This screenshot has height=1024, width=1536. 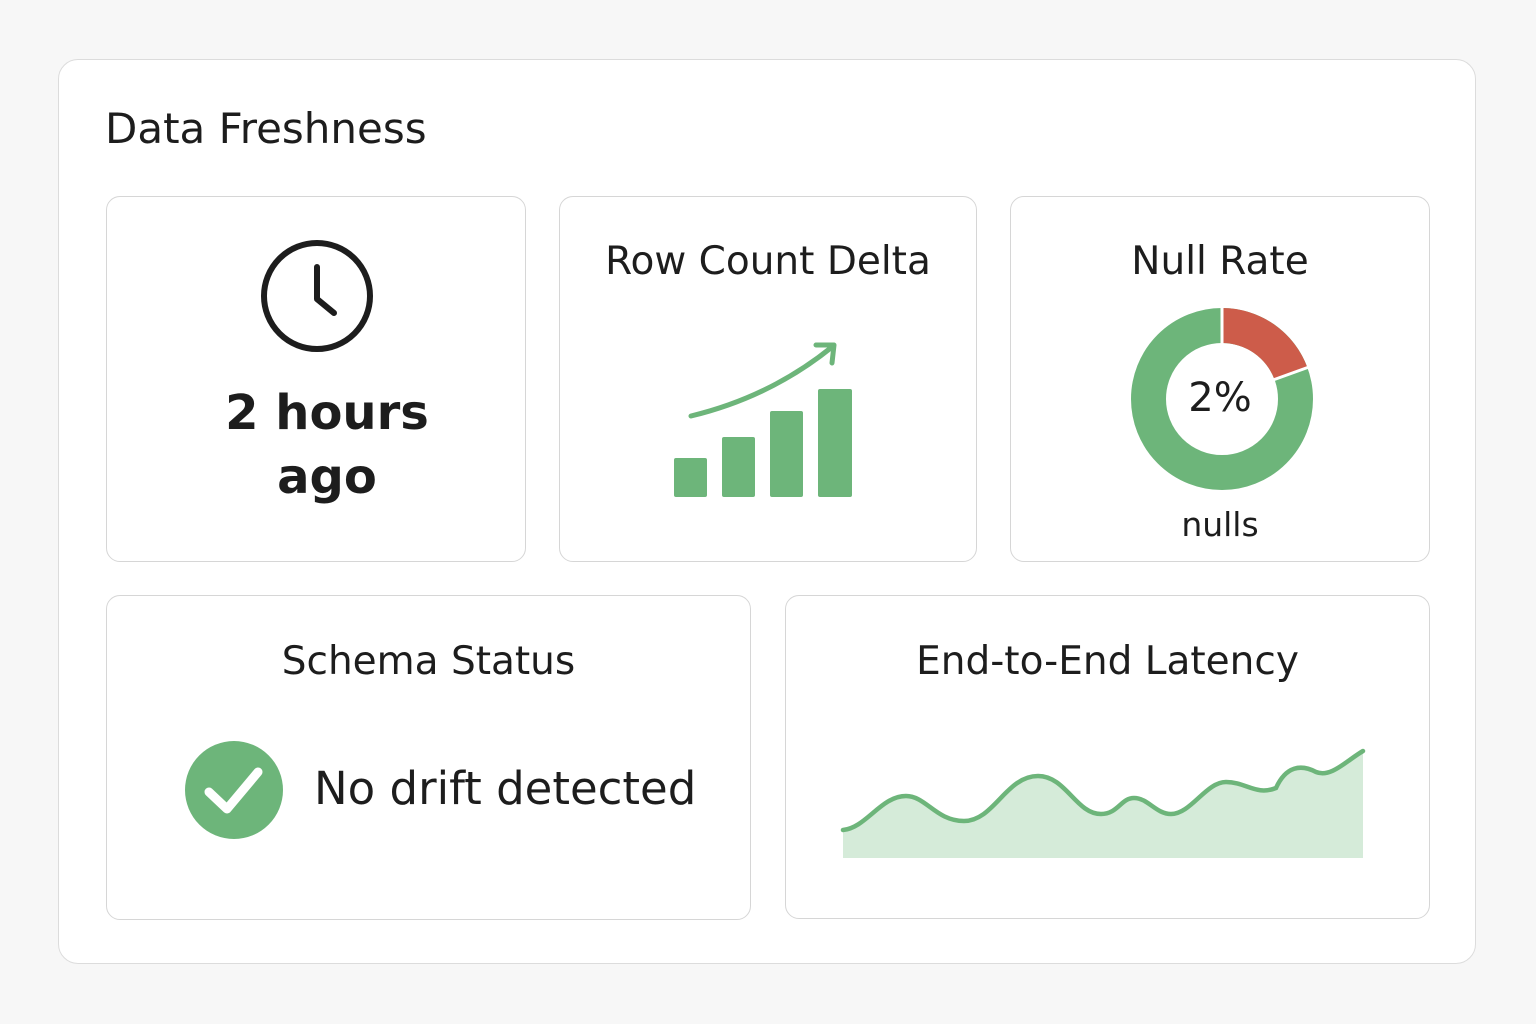 I want to click on donut-icon, so click(x=1222, y=397).